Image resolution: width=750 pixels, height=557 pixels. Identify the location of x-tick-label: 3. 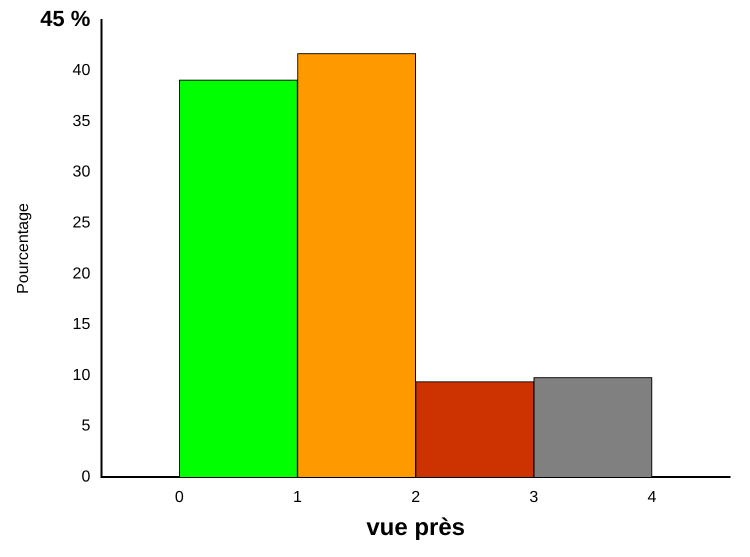
(533, 497).